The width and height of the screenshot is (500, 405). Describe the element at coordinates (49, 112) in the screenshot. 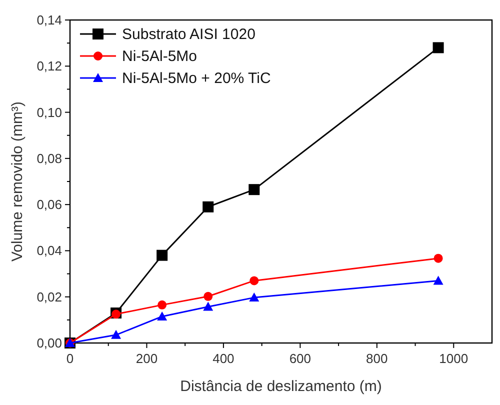

I see `y-tick-label: 0,10` at that location.